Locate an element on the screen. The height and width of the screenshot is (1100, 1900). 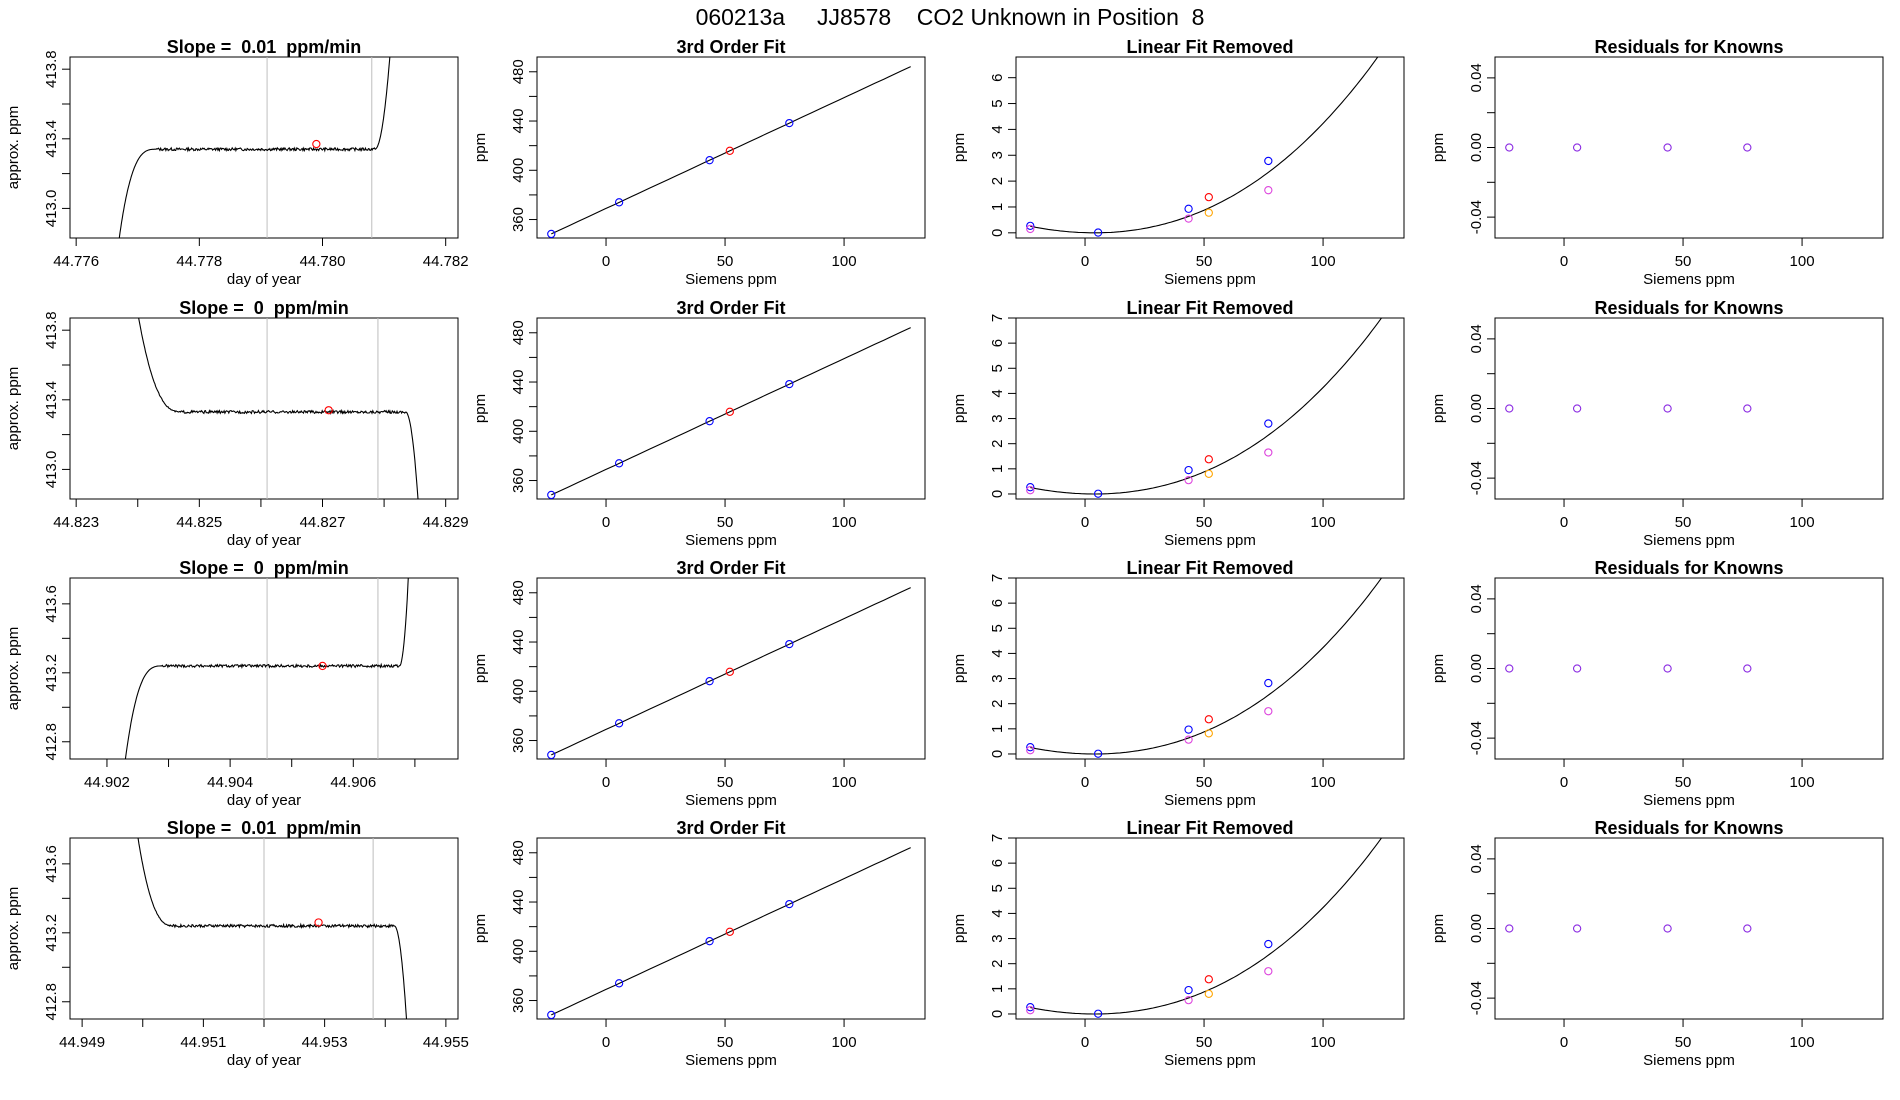
y-tick-label: 413.4 is located at coordinates (51, 400).